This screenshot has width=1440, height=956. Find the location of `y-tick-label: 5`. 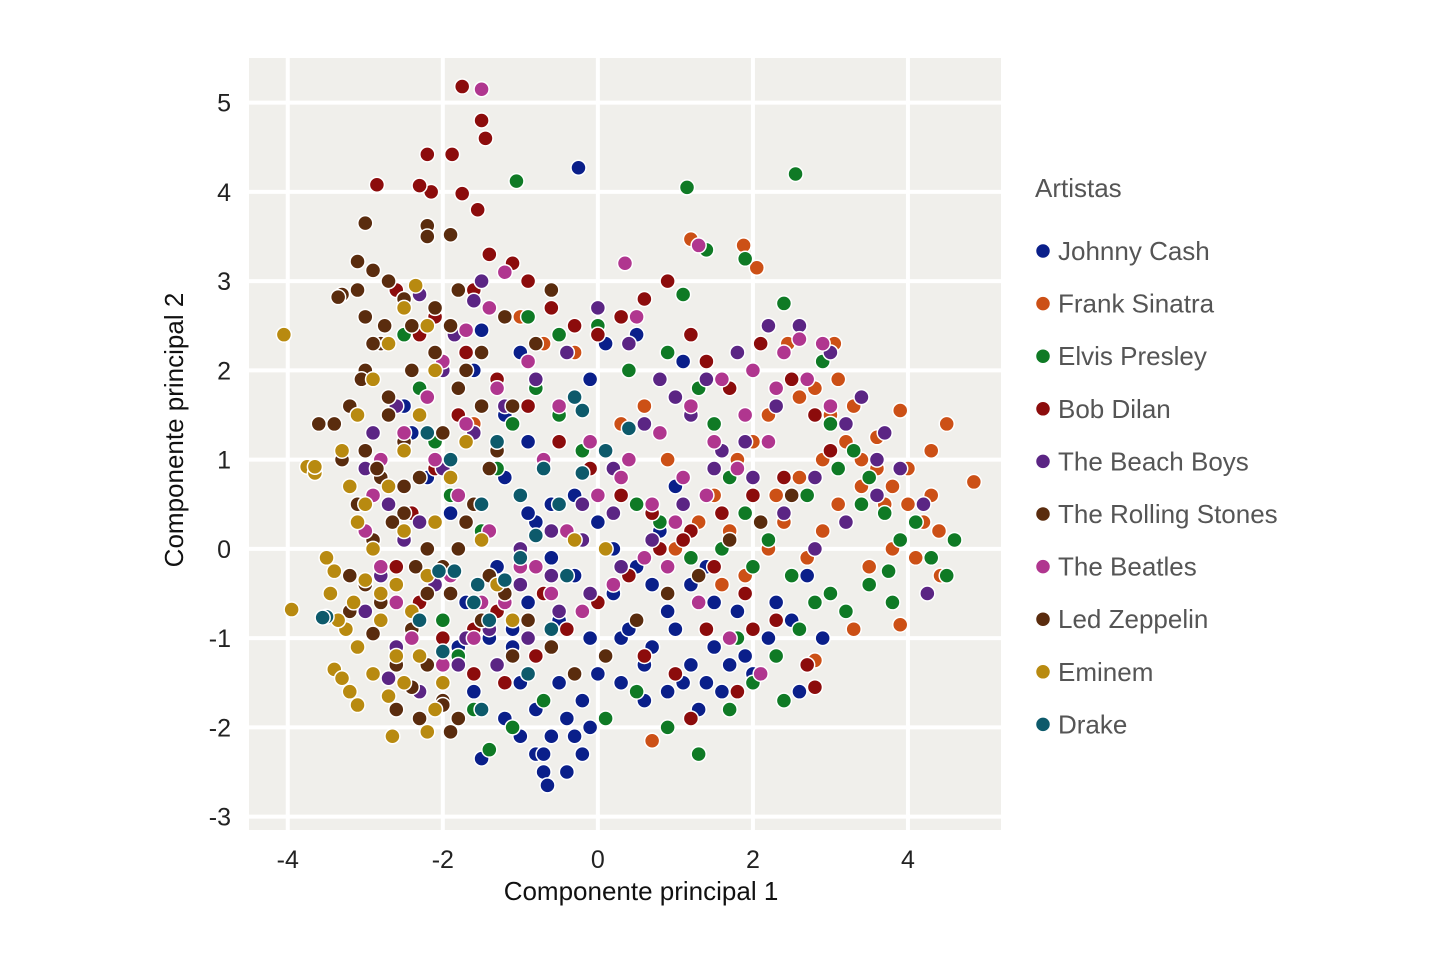

y-tick-label: 5 is located at coordinates (224, 104).